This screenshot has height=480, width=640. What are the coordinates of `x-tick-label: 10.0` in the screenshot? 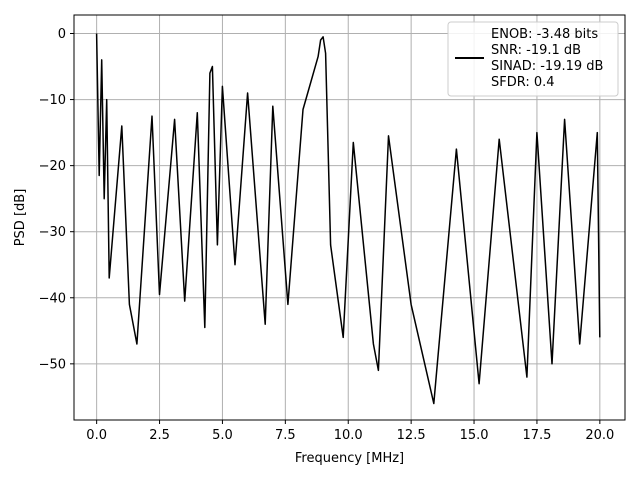 It's located at (348, 435).